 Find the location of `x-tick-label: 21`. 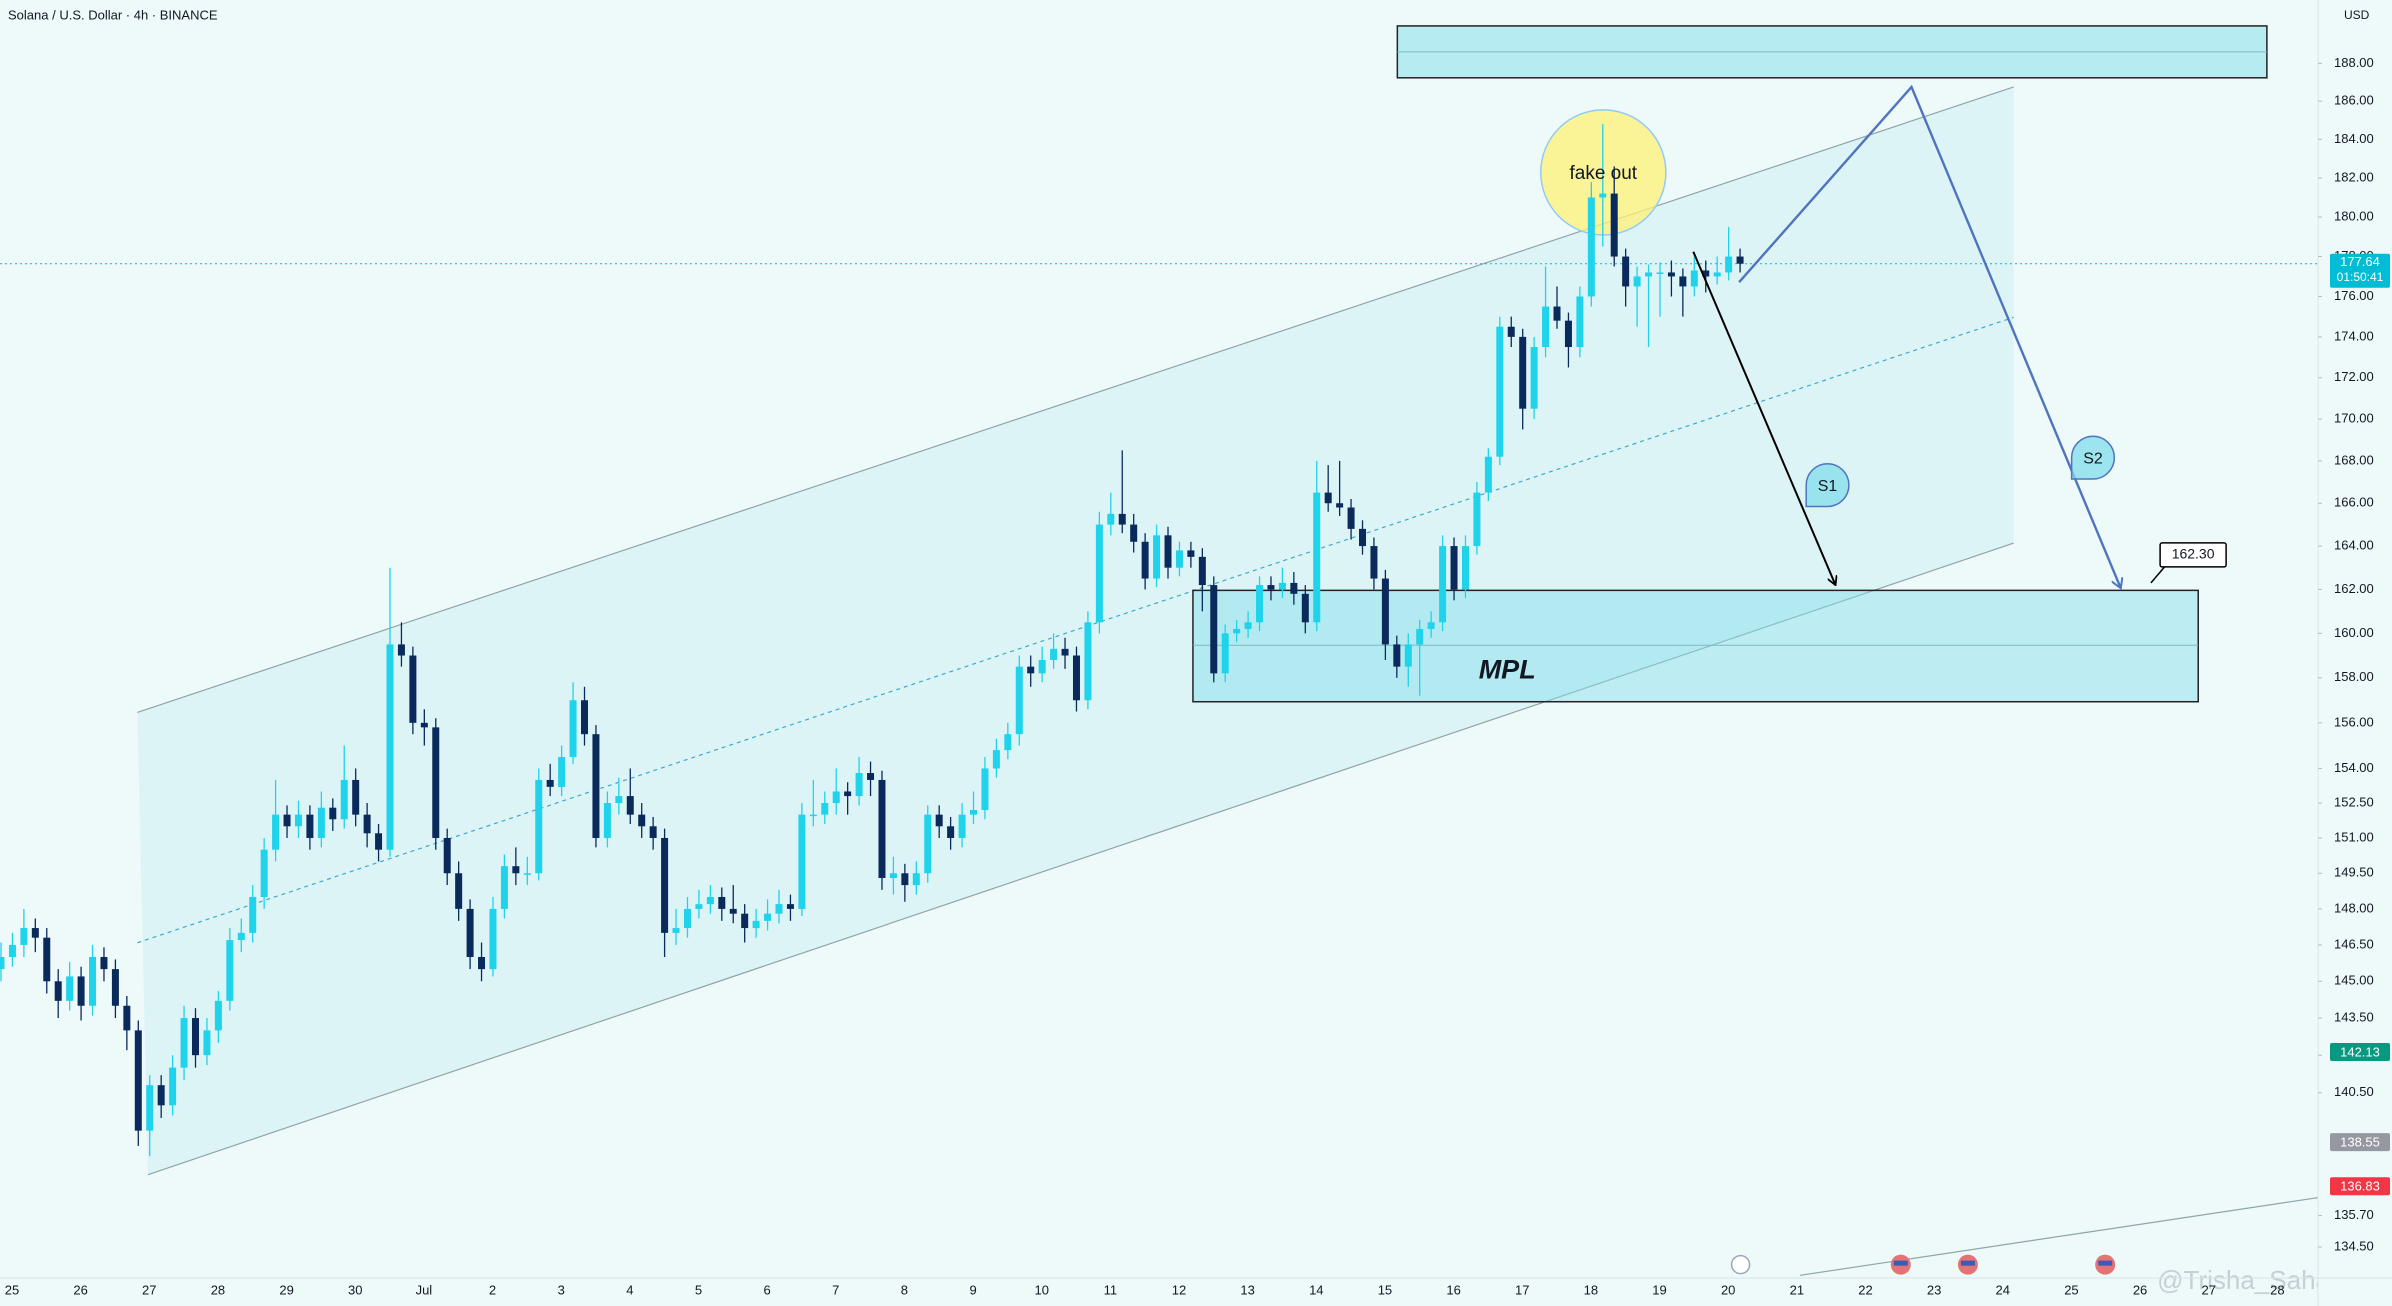

x-tick-label: 21 is located at coordinates (1797, 1289).